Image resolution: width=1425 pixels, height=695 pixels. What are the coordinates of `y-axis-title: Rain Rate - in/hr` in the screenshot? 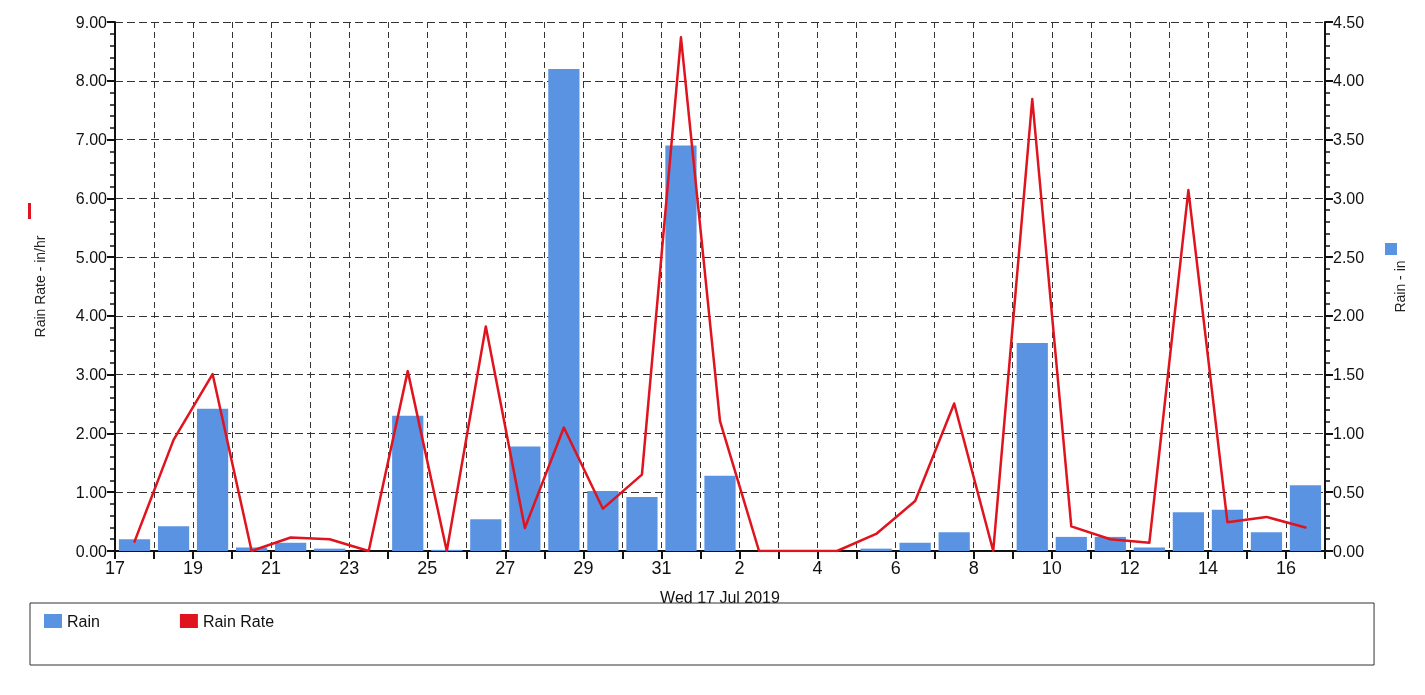 It's located at (40, 286).